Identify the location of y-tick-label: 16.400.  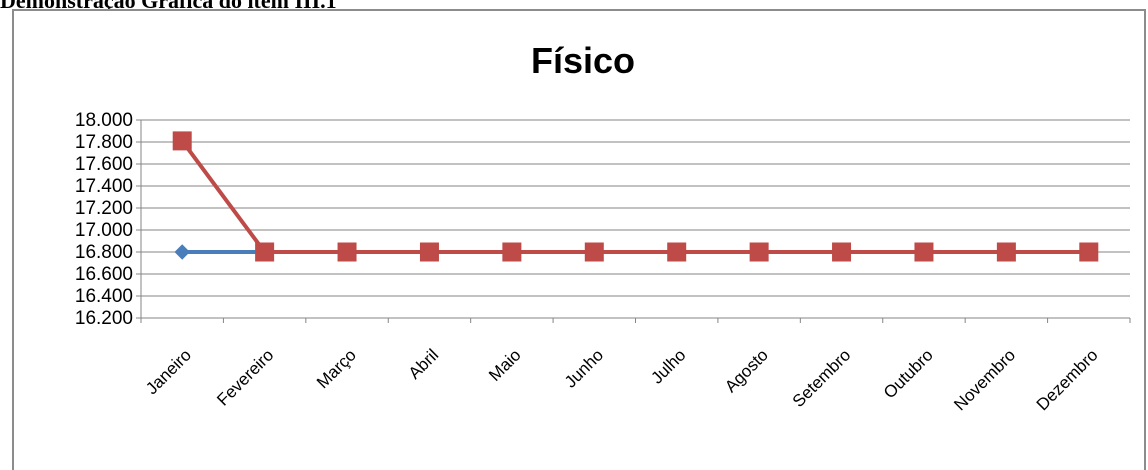
(104, 296).